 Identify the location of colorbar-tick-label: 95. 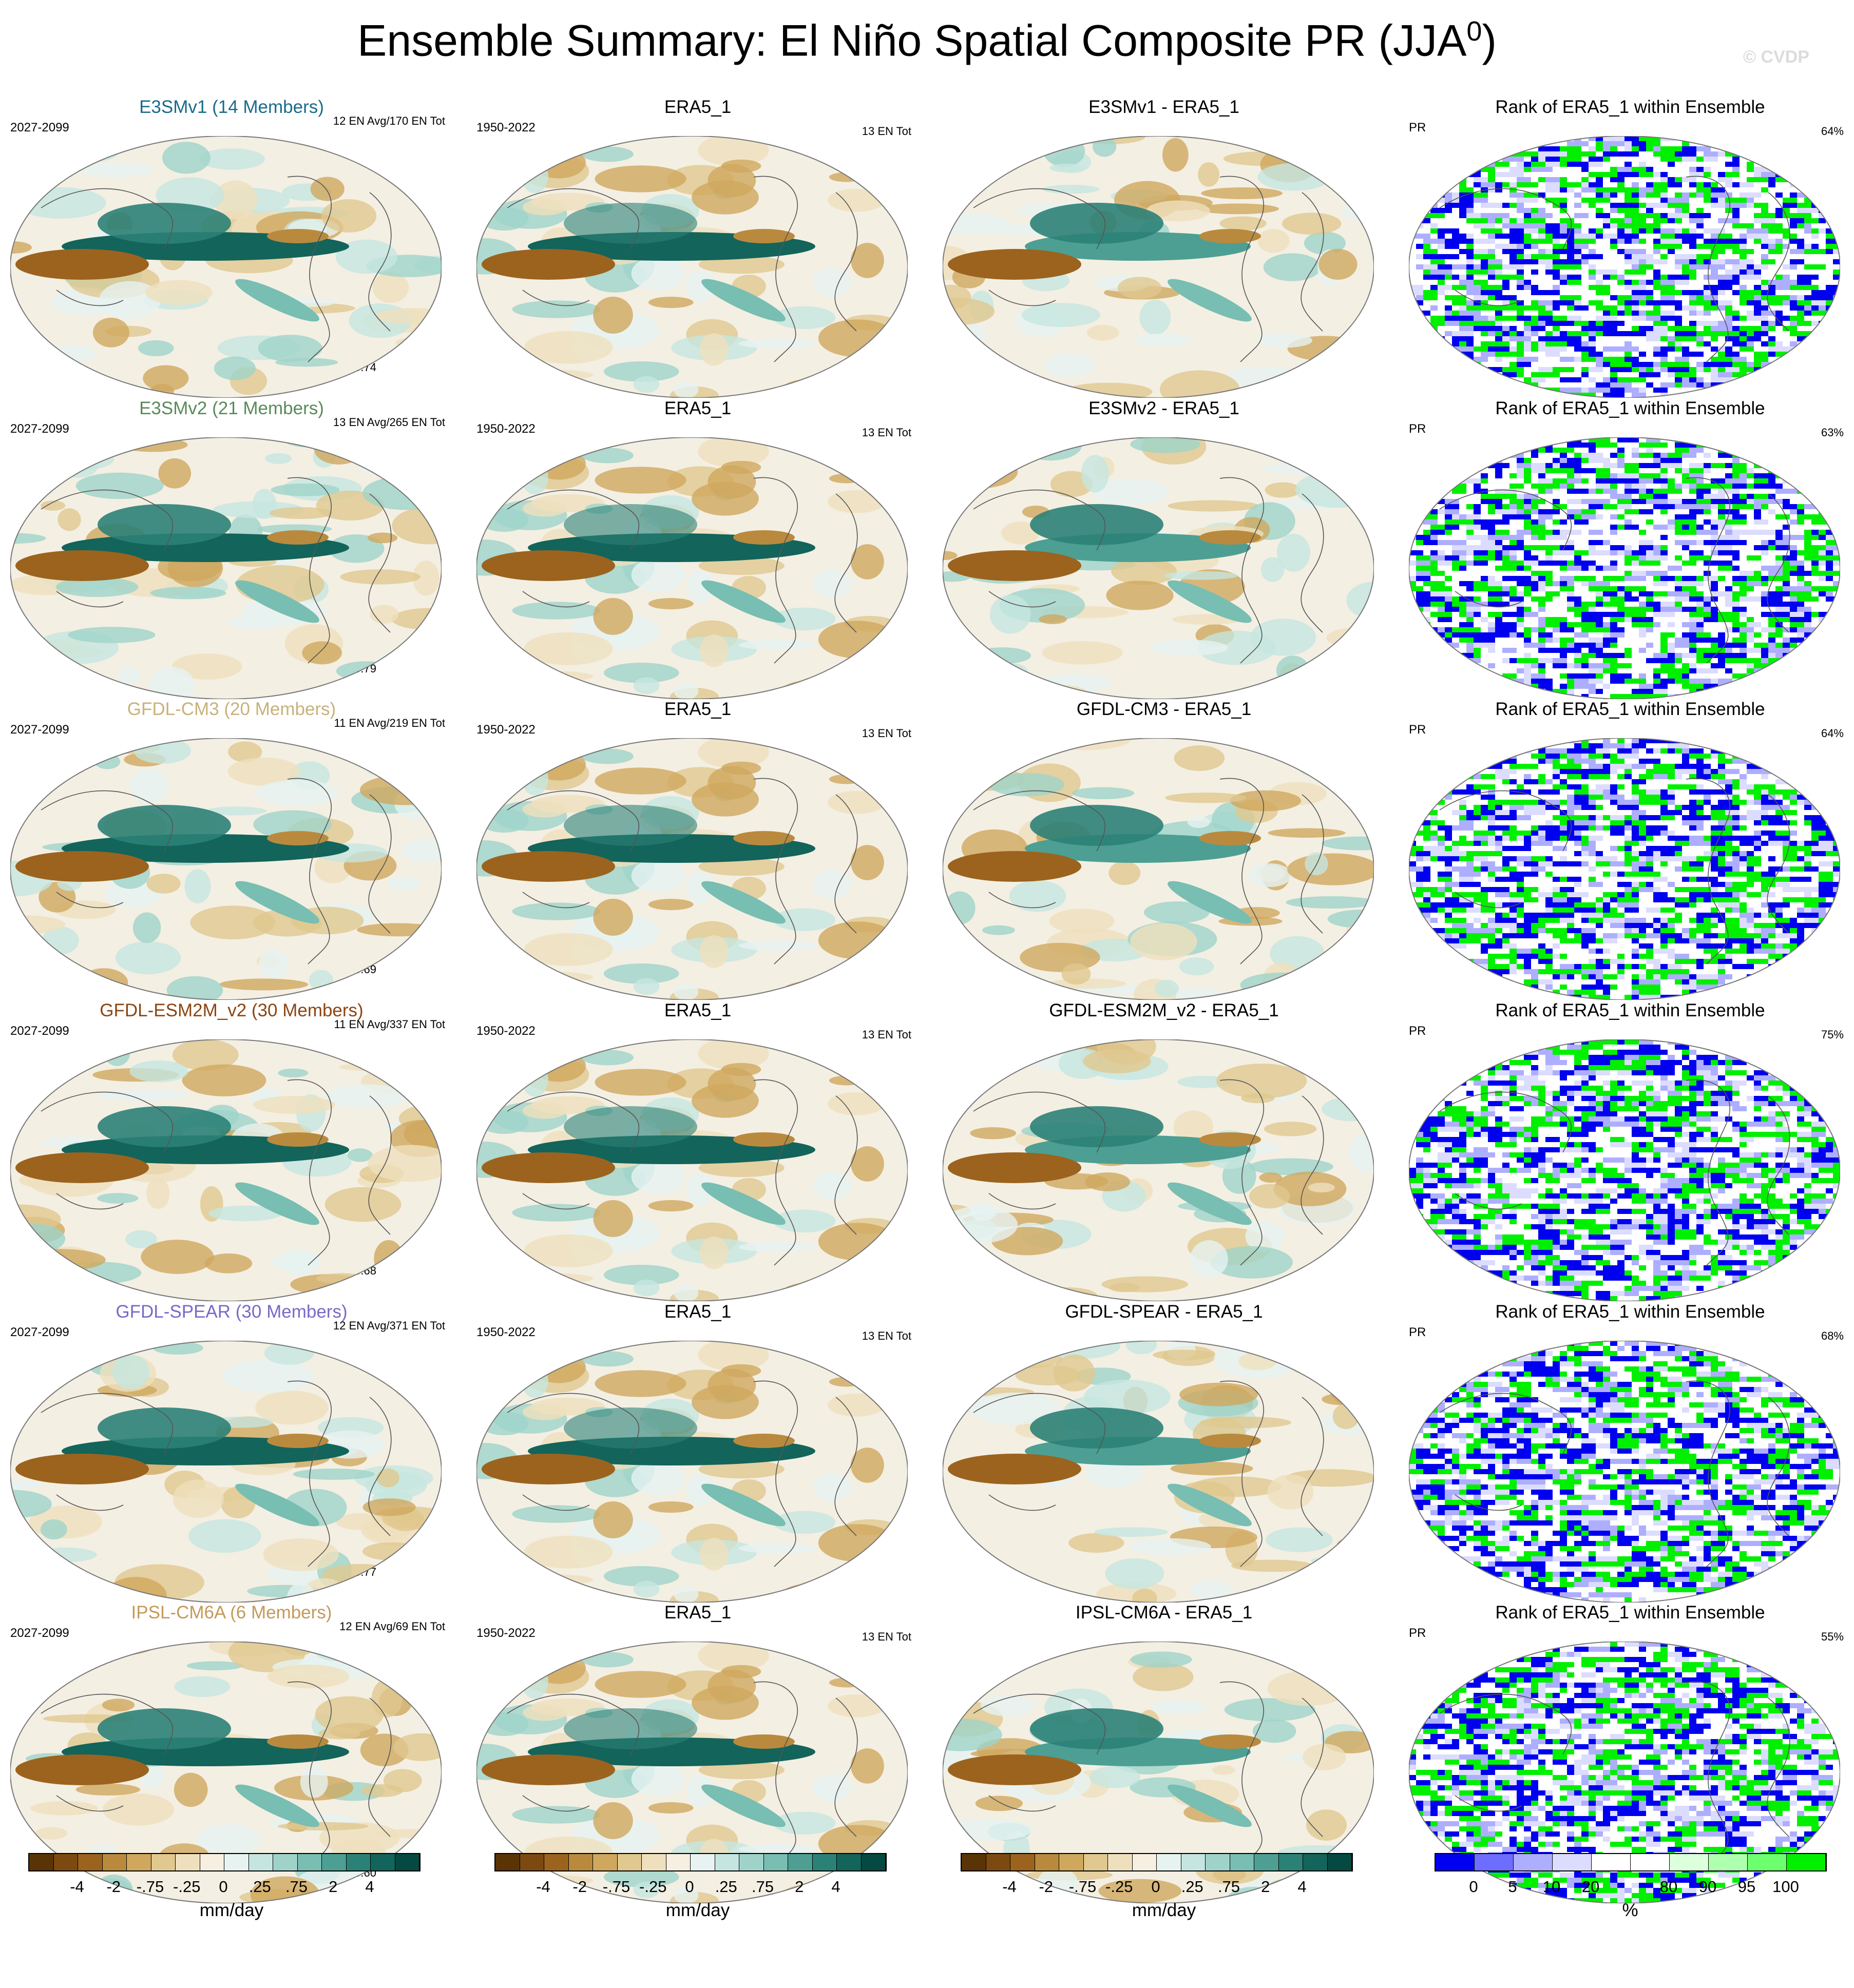
(1746, 1887).